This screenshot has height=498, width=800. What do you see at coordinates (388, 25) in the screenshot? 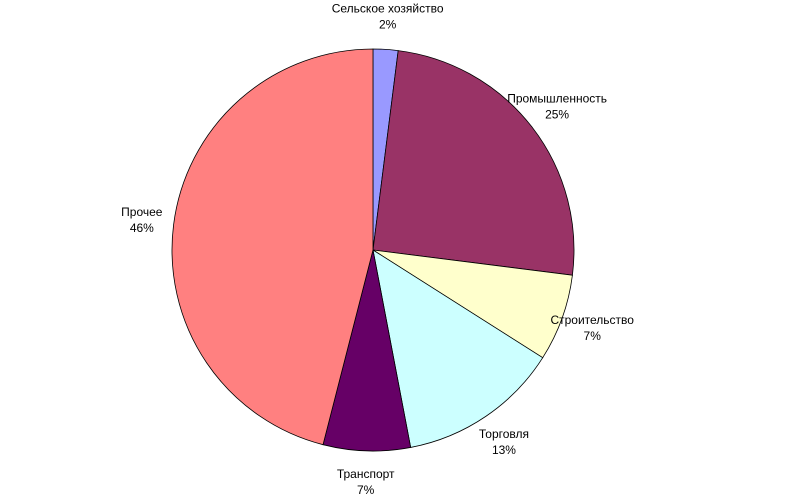
I see `slice-value-label: 2%` at bounding box center [388, 25].